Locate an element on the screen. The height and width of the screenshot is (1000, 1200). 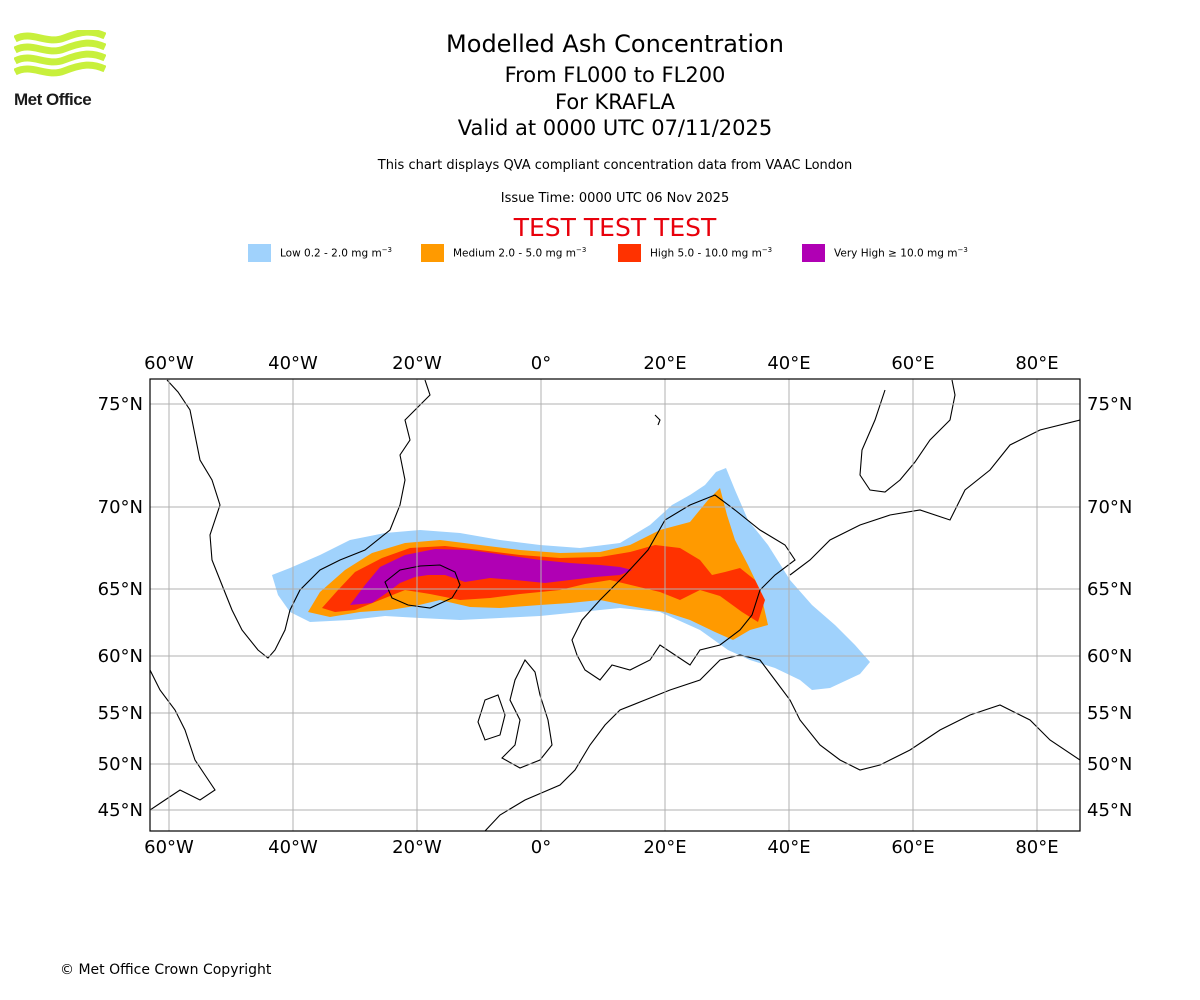
lat-labels-left: 75°N 70°N 65°N 60°N 55°N 50°N 45°N is located at coordinates (120, 607).